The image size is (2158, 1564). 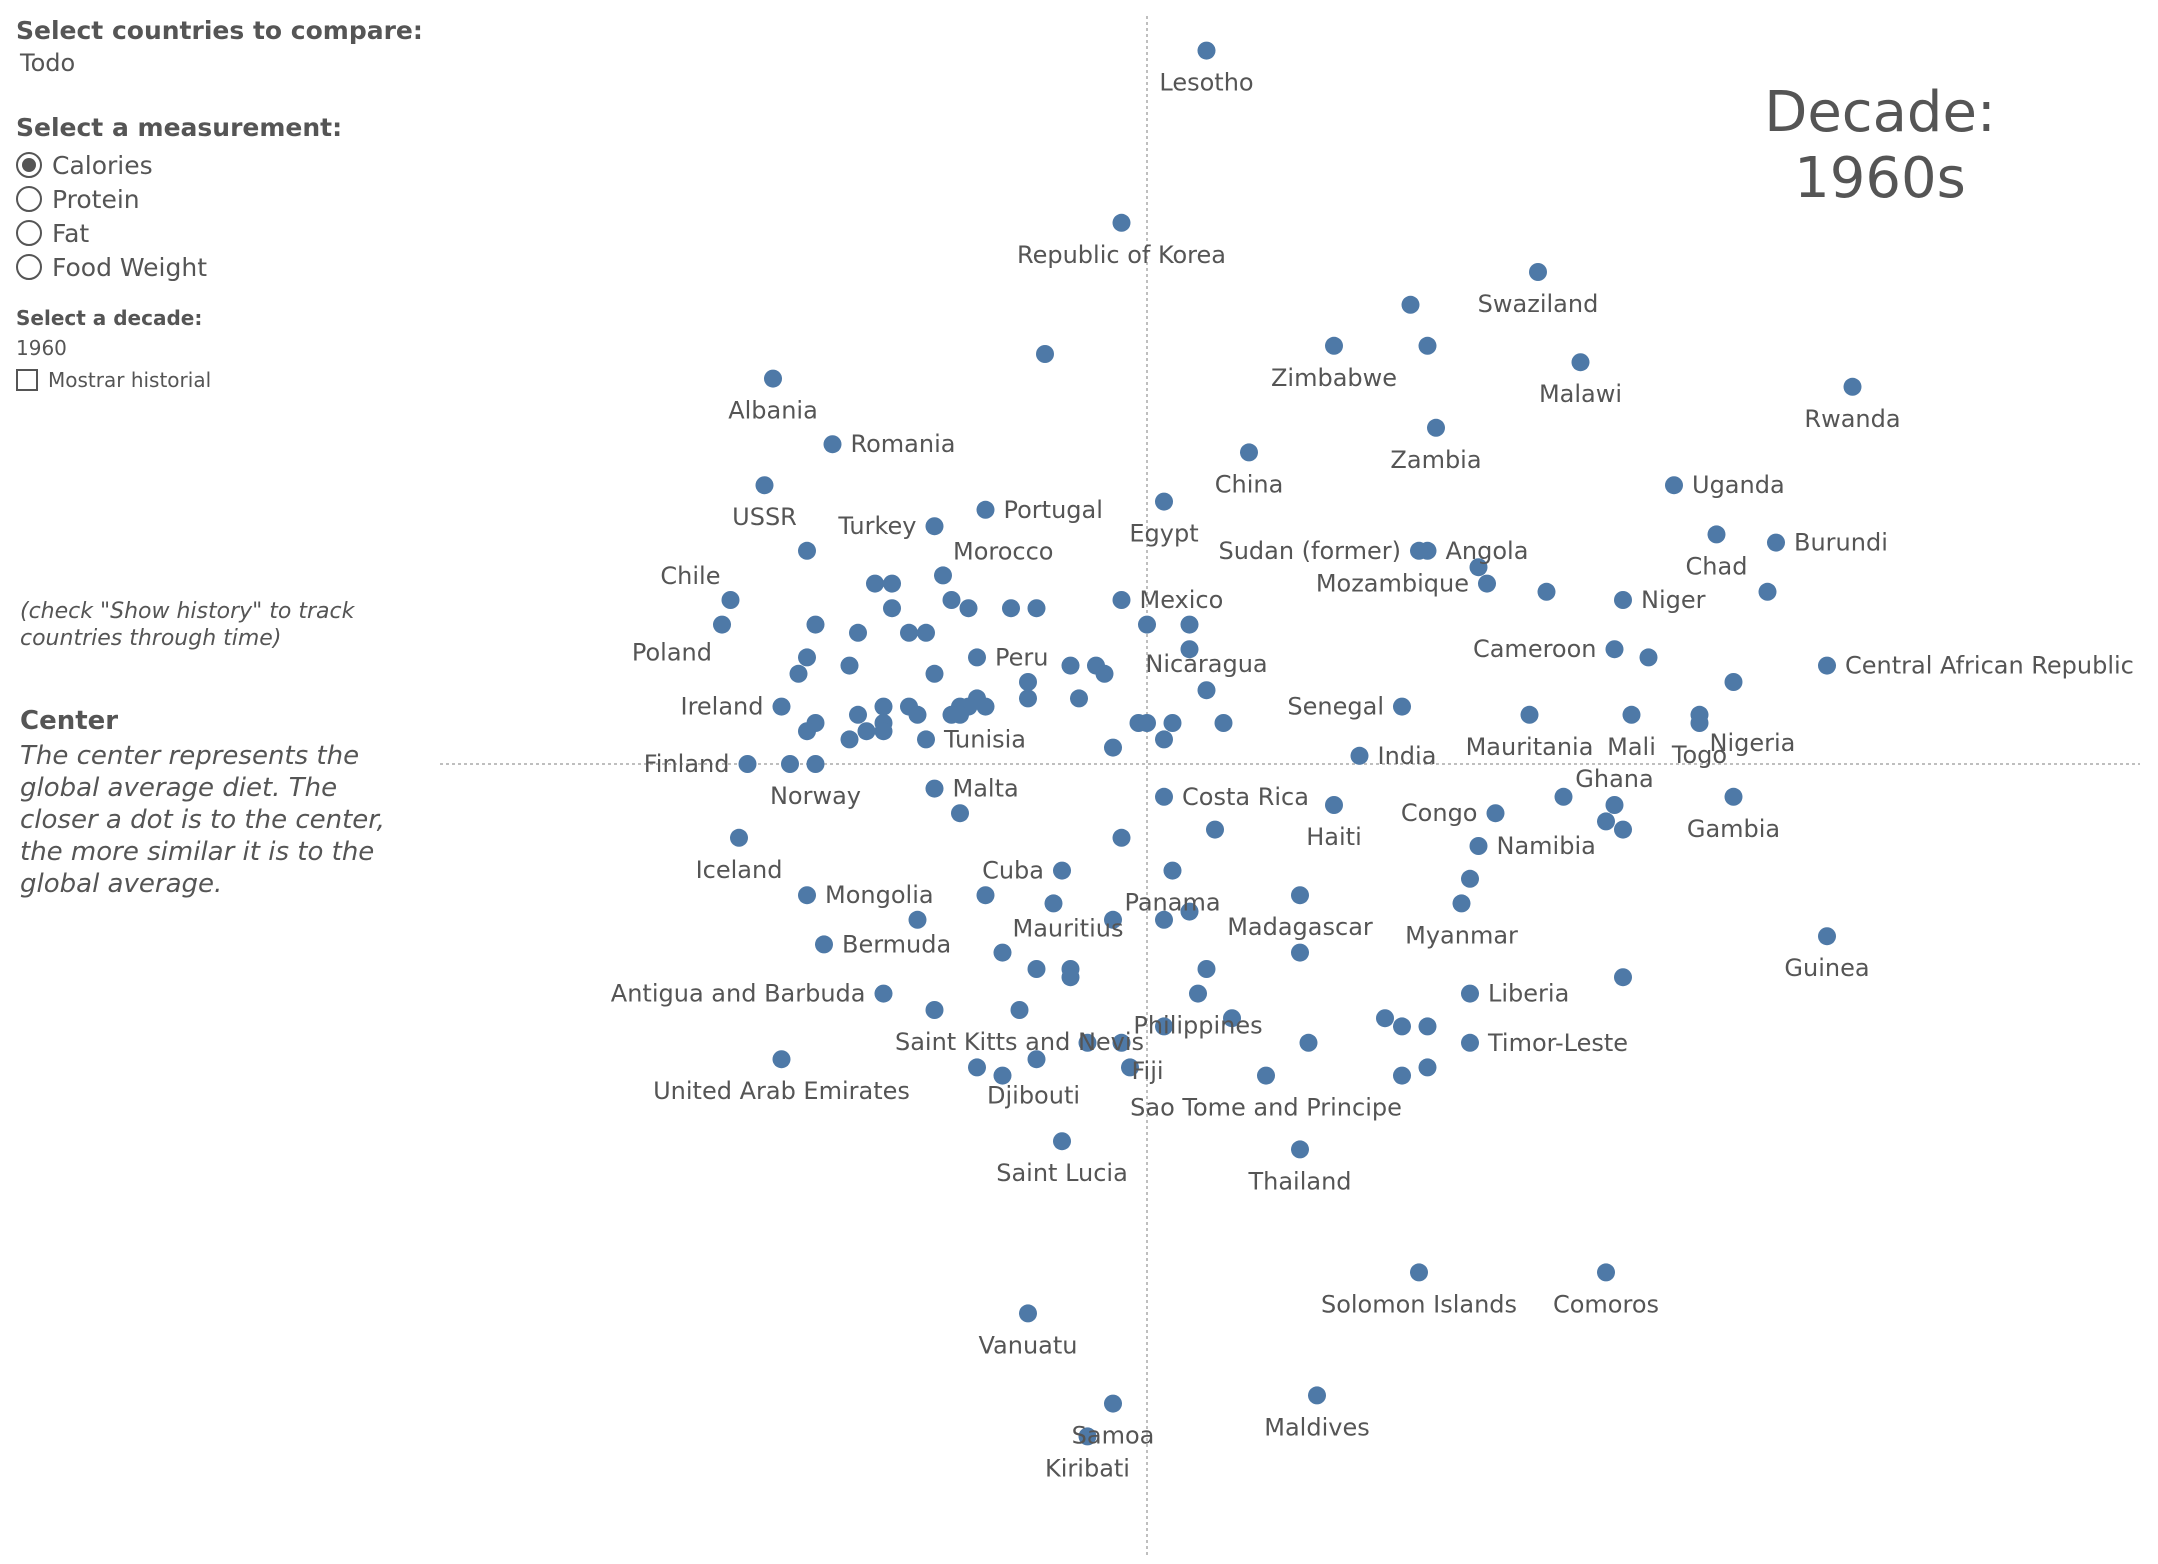 What do you see at coordinates (29, 165) in the screenshot?
I see `radio-button-icon` at bounding box center [29, 165].